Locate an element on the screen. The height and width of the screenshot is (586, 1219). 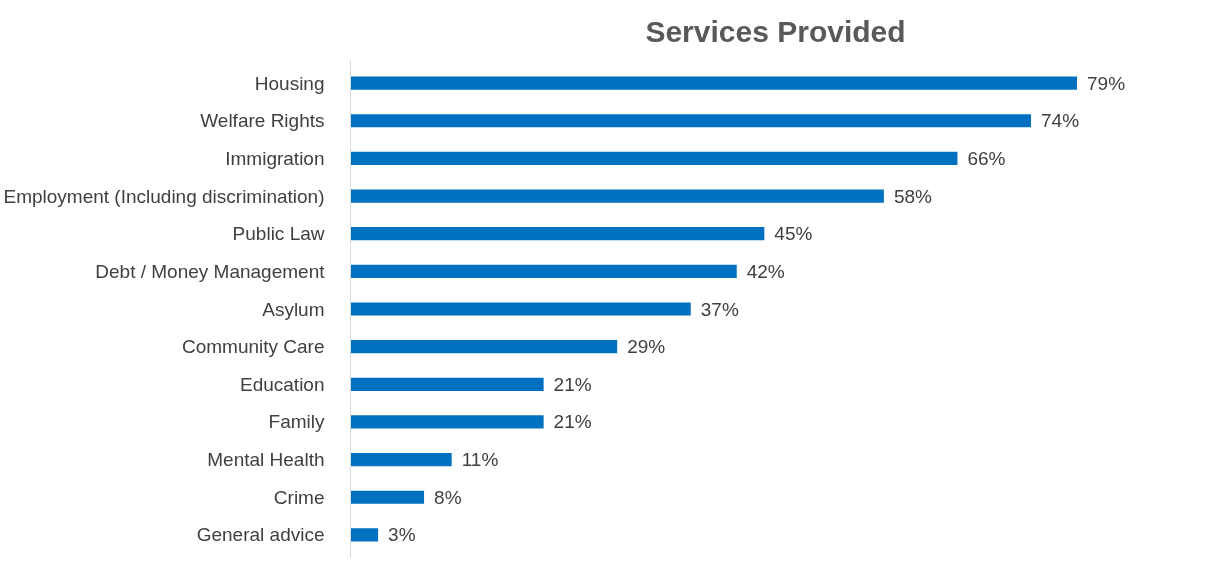
y-tick-label: Education is located at coordinates (282, 384).